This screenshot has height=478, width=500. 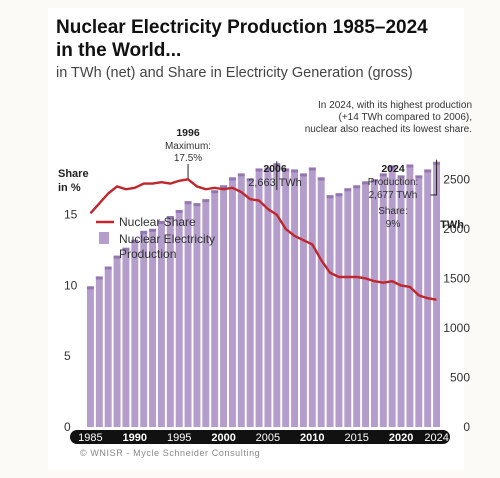 What do you see at coordinates (374, 303) in the screenshot?
I see `bar-2017` at bounding box center [374, 303].